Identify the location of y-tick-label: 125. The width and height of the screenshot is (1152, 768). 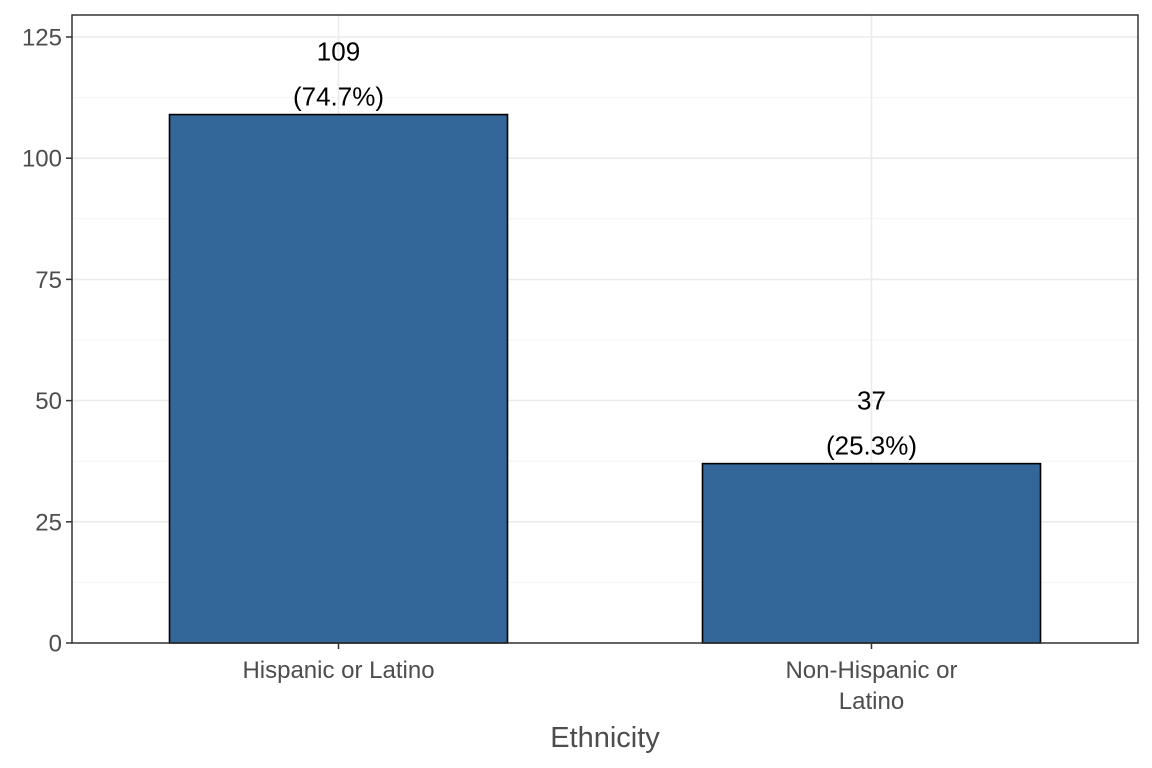
(42, 38).